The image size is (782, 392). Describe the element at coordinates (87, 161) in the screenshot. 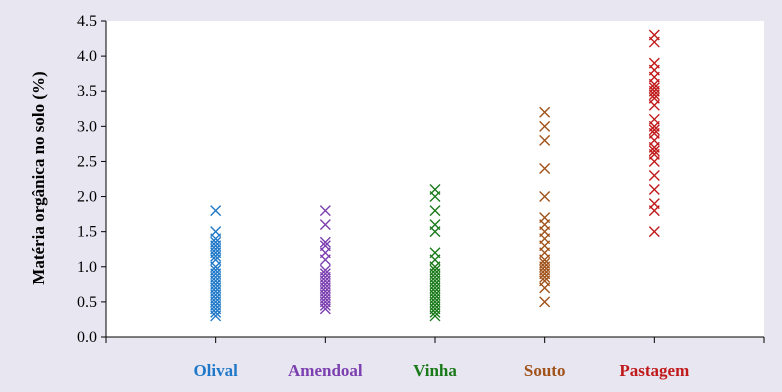

I see `y-tick-label: 2.5` at that location.